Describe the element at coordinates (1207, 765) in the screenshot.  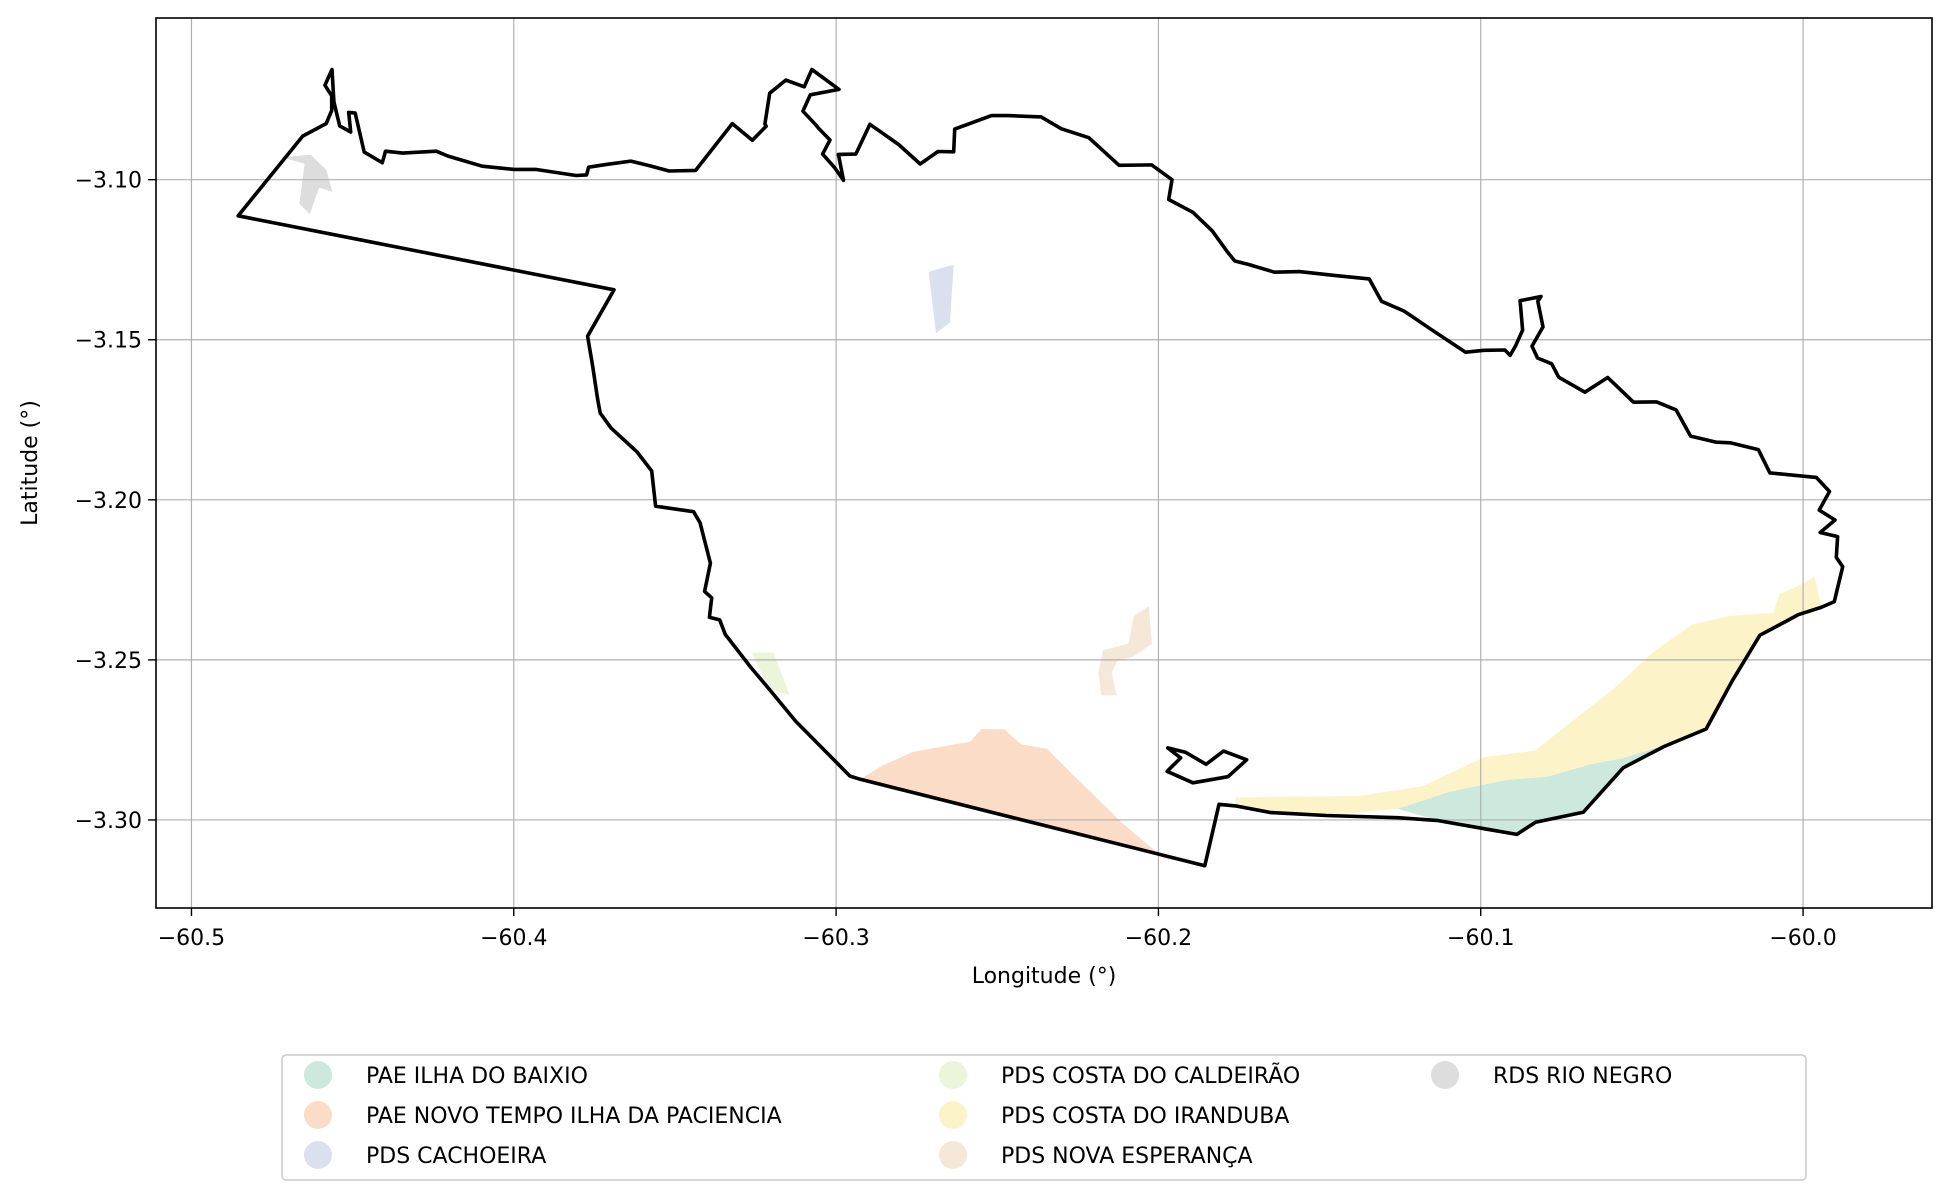
I see `island-boundary` at that location.